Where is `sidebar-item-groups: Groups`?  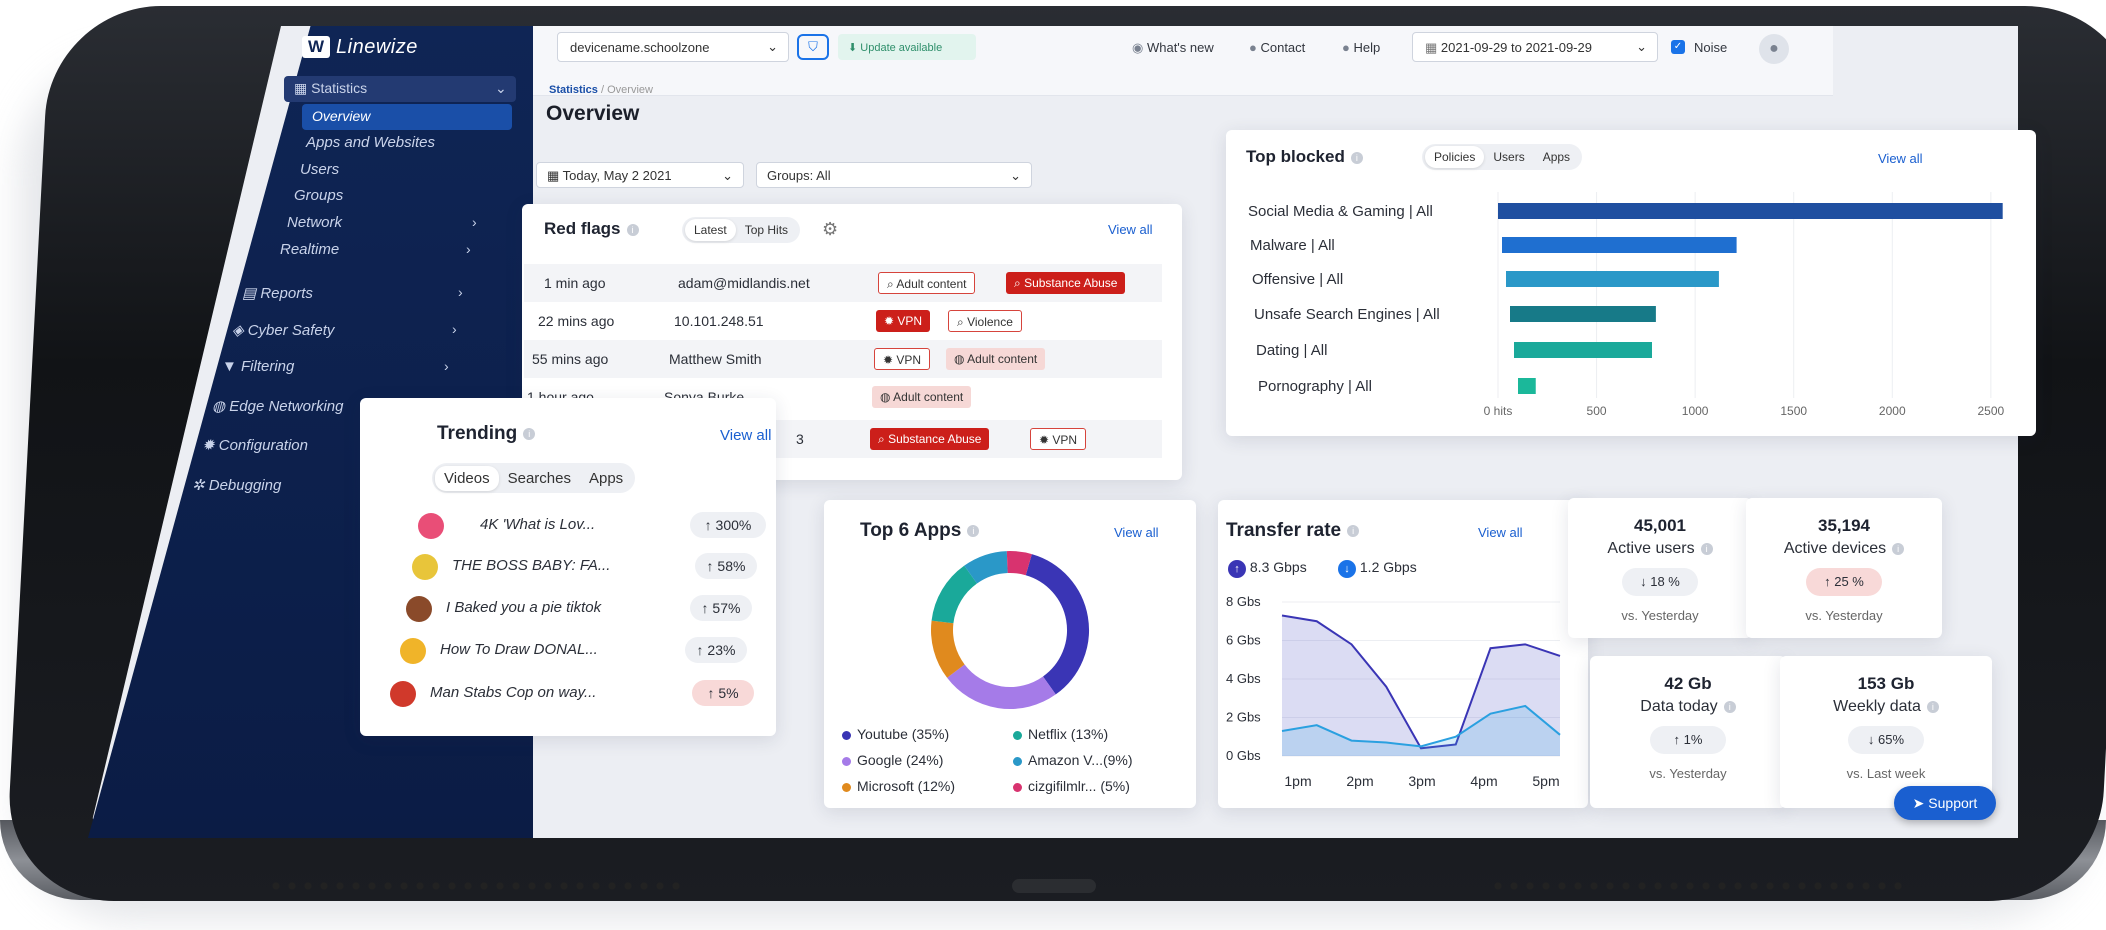
sidebar-item-groups: Groups is located at coordinates (319, 195).